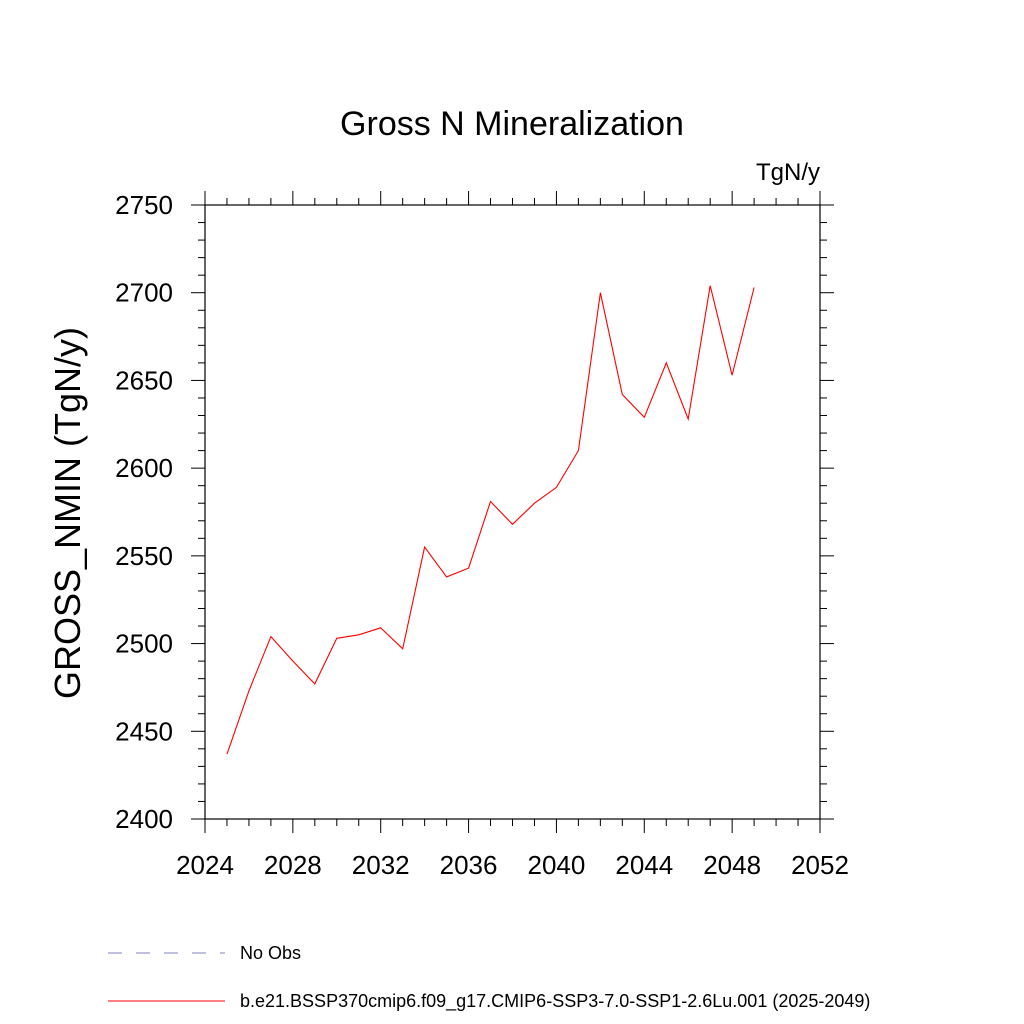  Describe the element at coordinates (205, 865) in the screenshot. I see `x-tick-label: 2024` at that location.